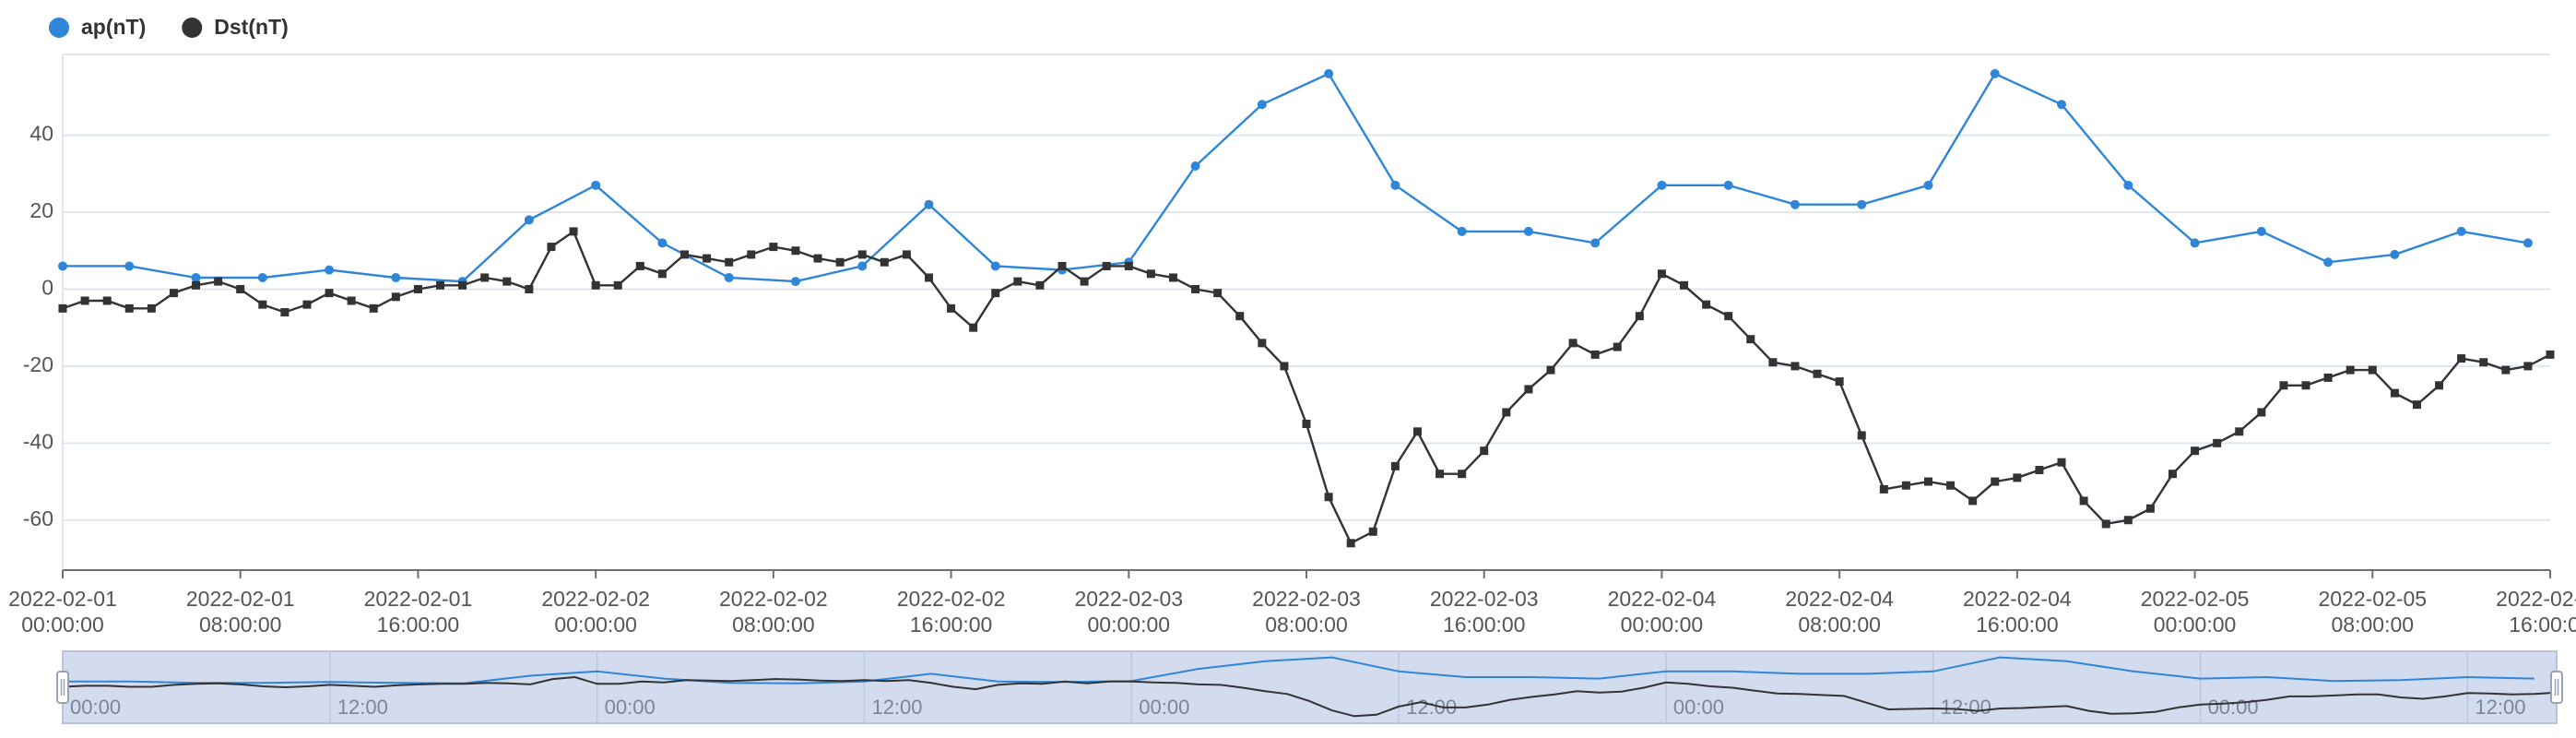 This screenshot has width=2576, height=738. I want to click on legend-item: ap(nT), so click(97, 27).